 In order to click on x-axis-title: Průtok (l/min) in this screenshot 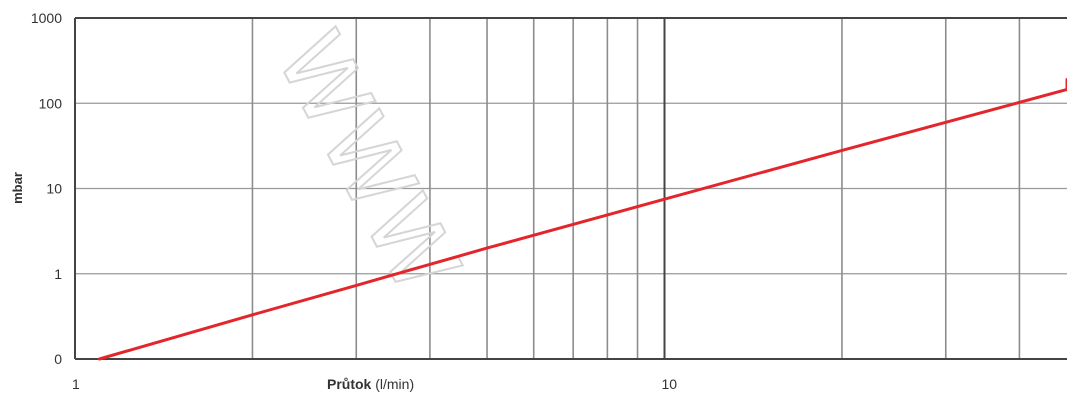, I will do `click(370, 384)`.